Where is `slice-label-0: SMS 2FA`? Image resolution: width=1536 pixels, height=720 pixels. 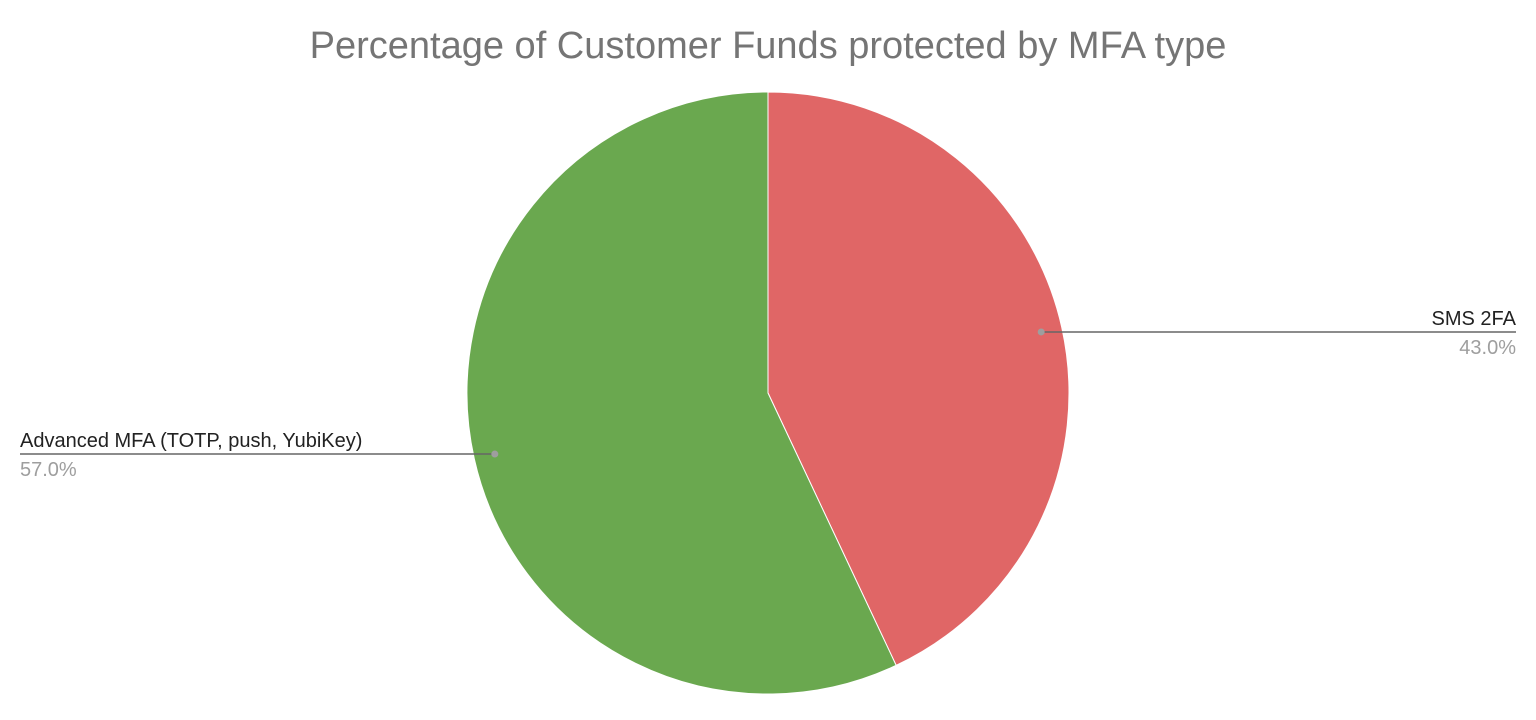 slice-label-0: SMS 2FA is located at coordinates (1474, 319).